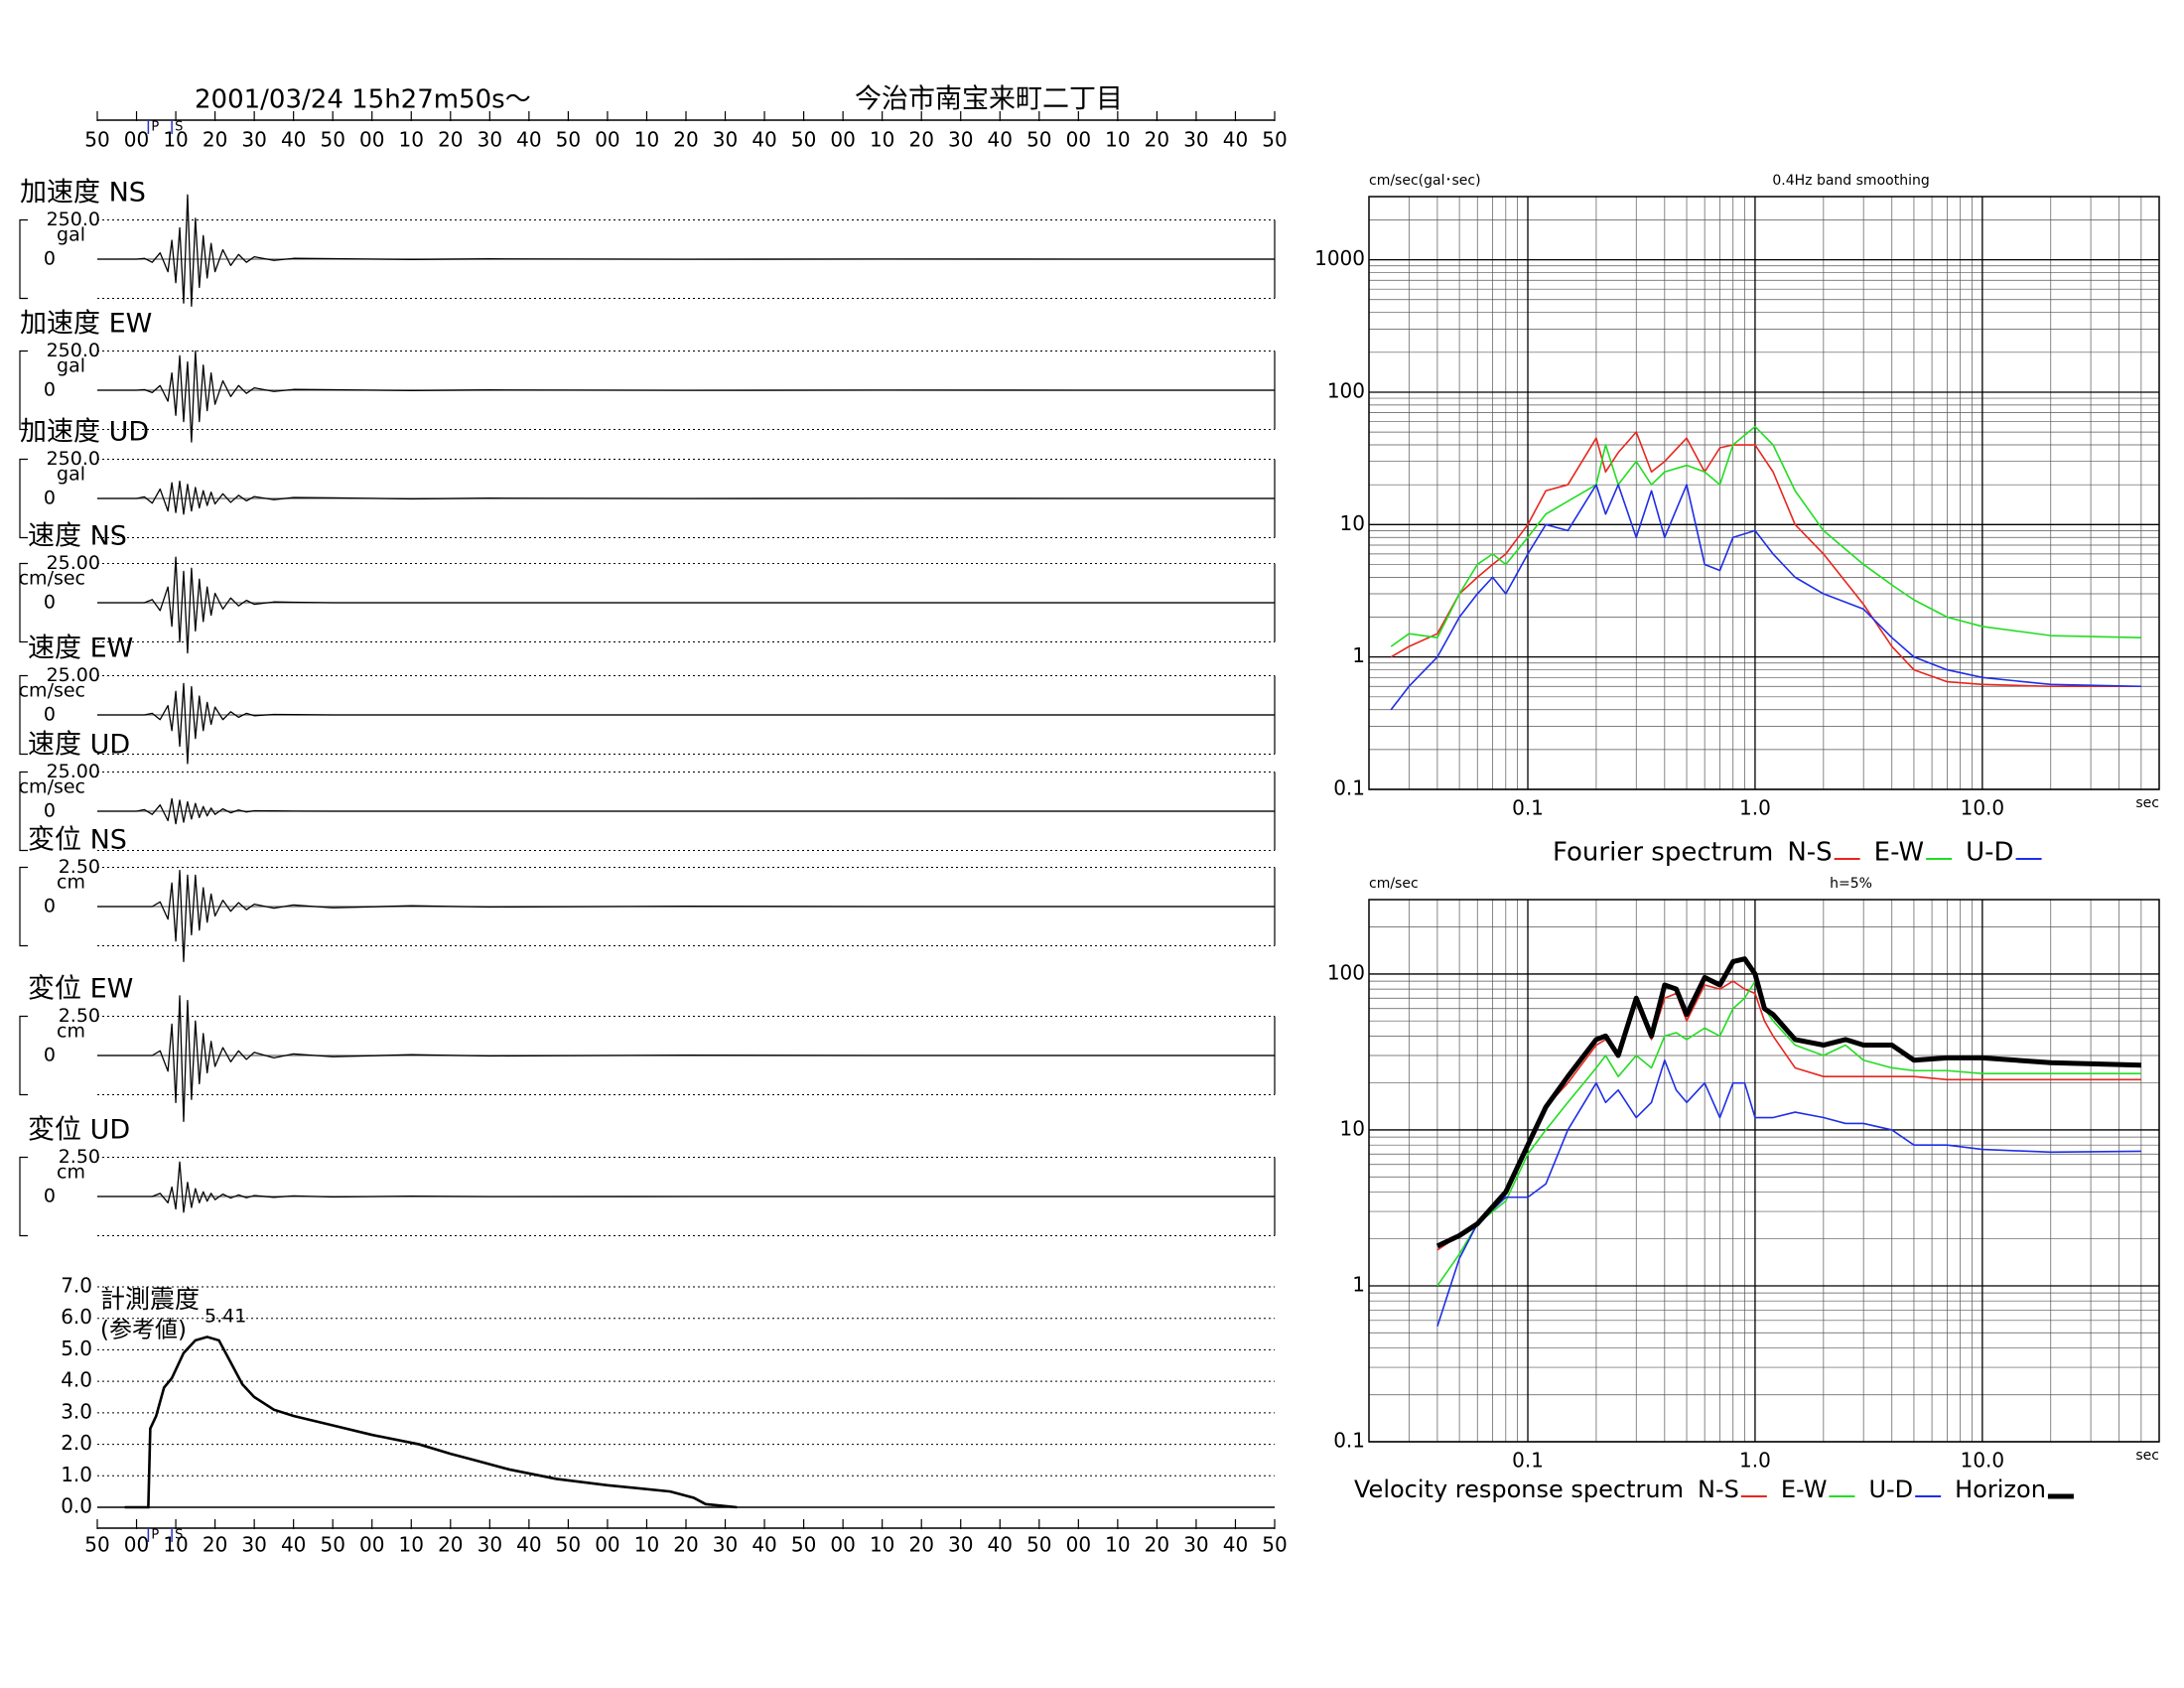 The height and width of the screenshot is (1688, 2184). Describe the element at coordinates (76, 1380) in the screenshot. I see `y-tick-label: 4.0` at that location.